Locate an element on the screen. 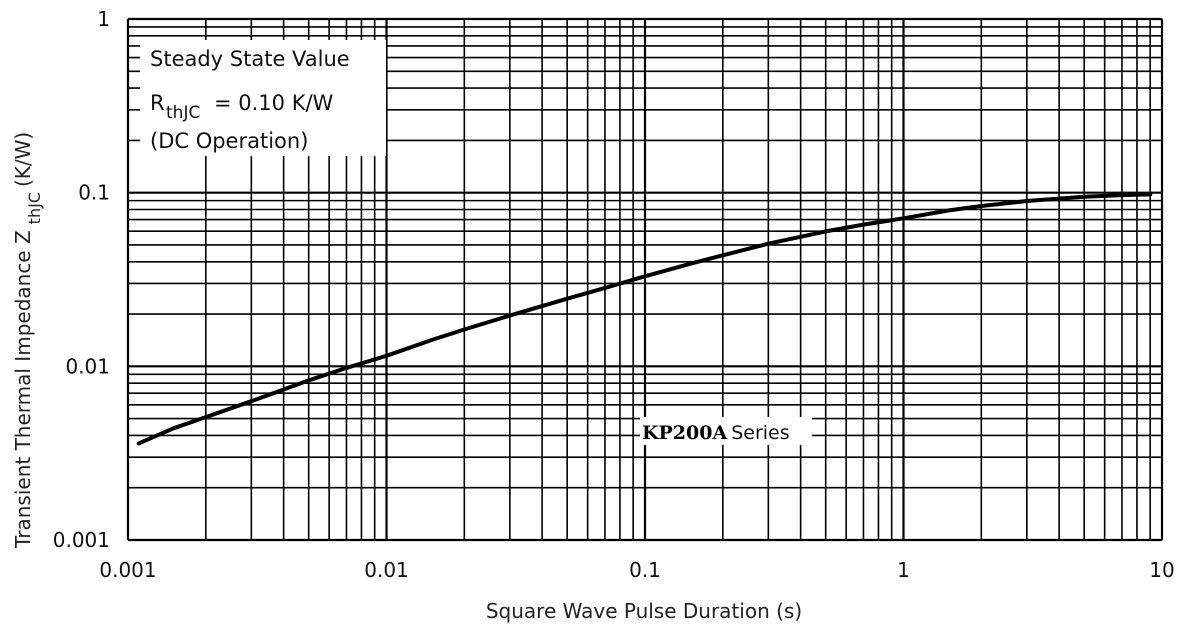 Image resolution: width=1188 pixels, height=628 pixels. series-label-box is located at coordinates (726, 431).